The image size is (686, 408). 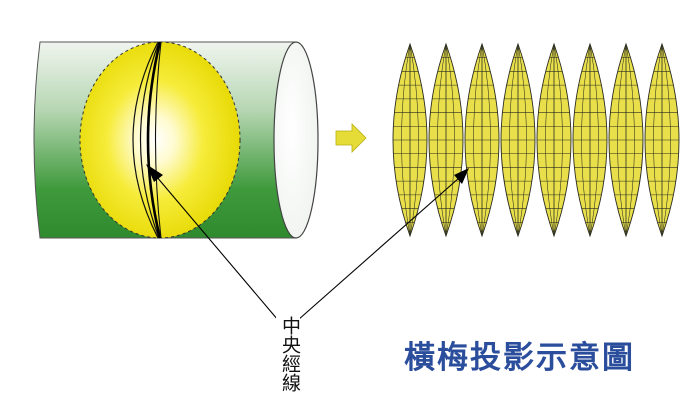 I want to click on pointer-line-right, so click(x=378, y=249).